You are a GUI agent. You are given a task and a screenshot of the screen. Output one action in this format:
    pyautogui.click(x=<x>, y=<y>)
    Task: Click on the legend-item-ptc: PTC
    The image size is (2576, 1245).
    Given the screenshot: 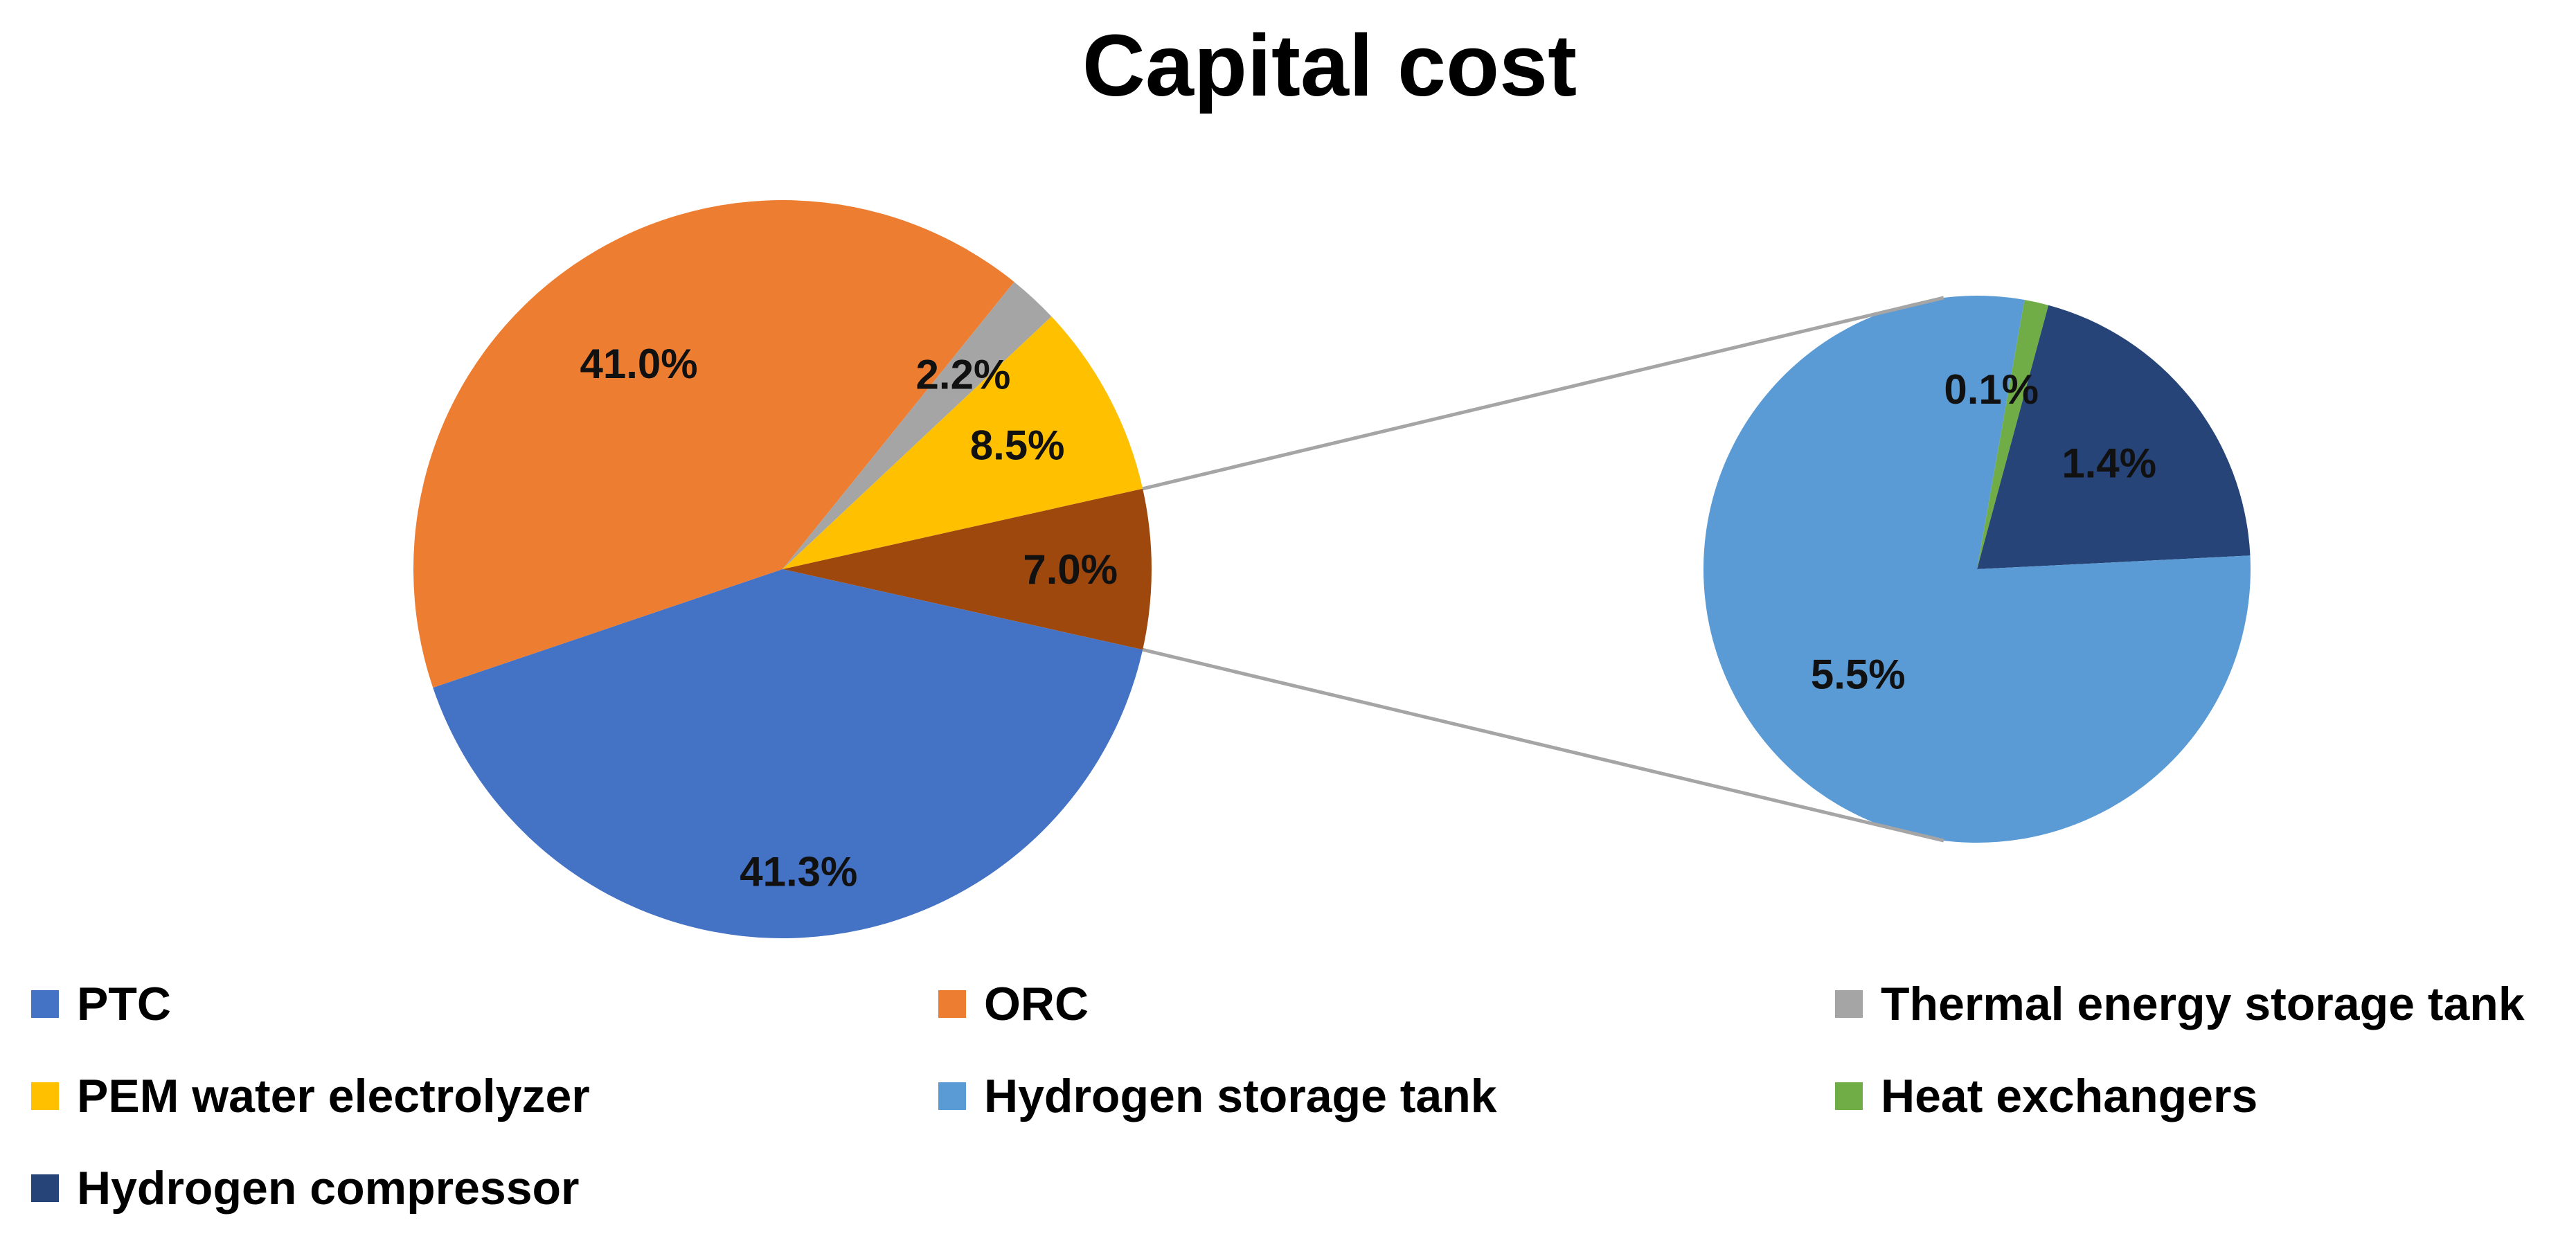 What is the action you would take?
    pyautogui.click(x=101, y=1004)
    